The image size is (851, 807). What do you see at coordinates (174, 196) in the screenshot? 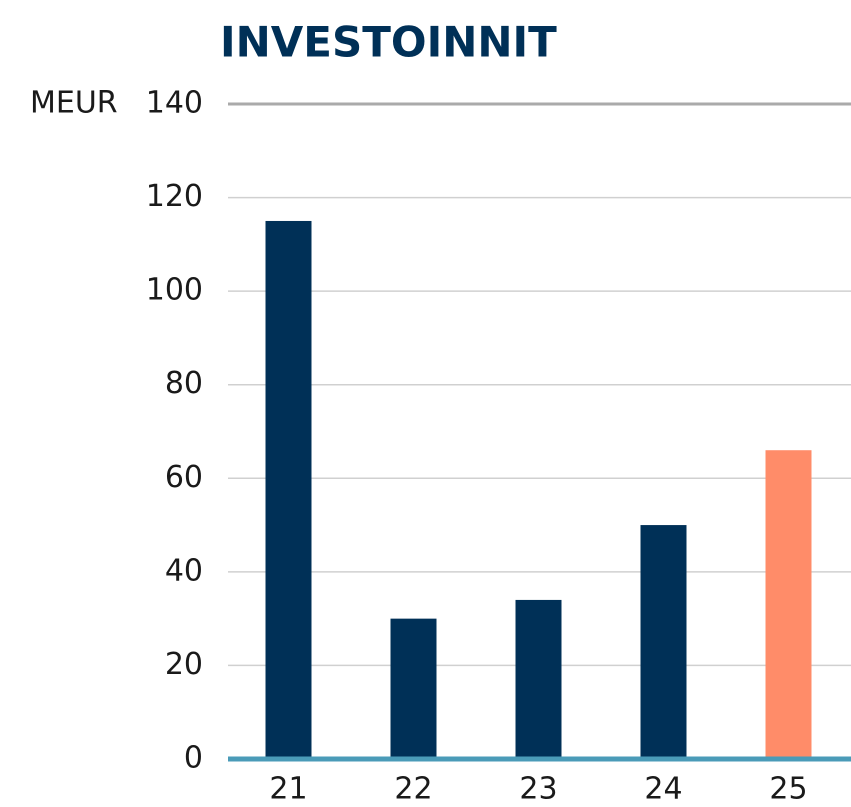
I see `y-tick-label: 120` at bounding box center [174, 196].